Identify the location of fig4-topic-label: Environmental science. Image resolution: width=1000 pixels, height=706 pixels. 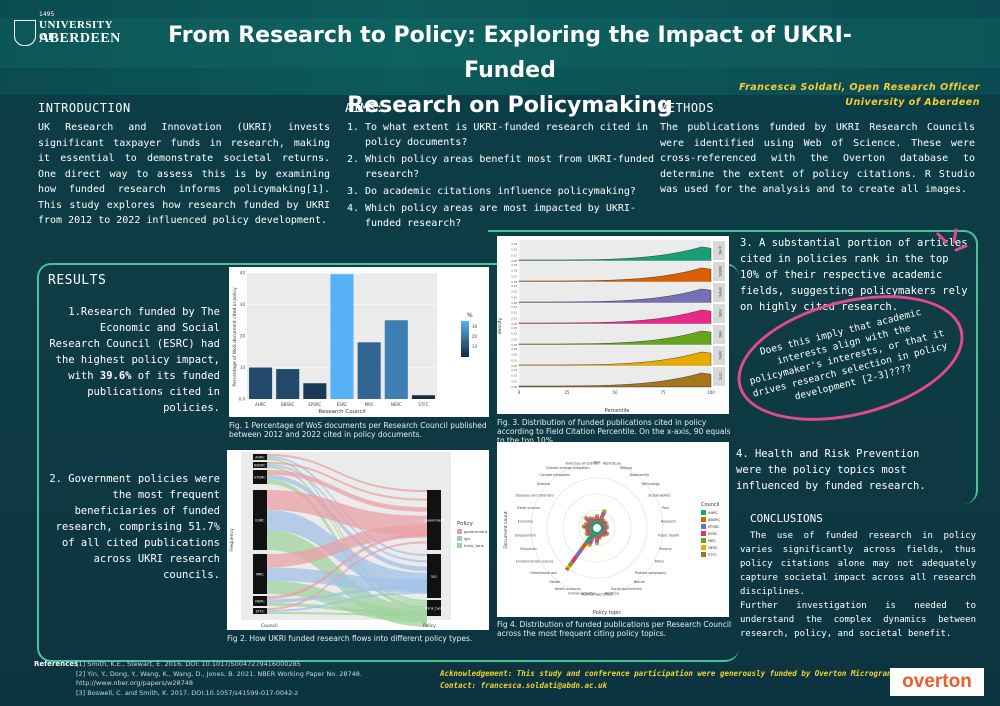
(534, 562).